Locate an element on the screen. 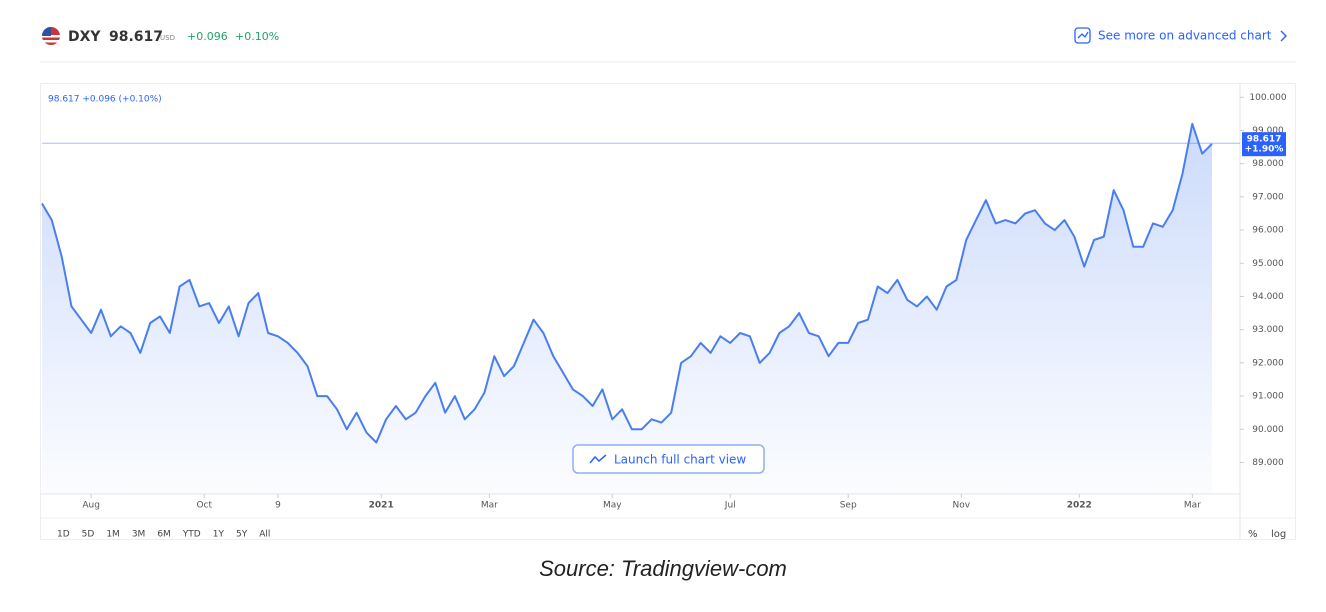 This screenshot has width=1326, height=612. price-badge is located at coordinates (1264, 144).